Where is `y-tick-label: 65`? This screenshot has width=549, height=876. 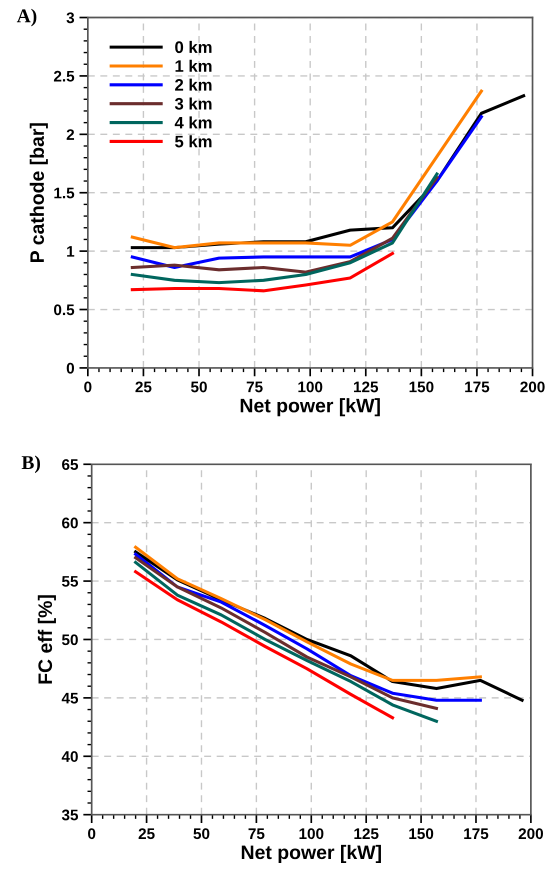 y-tick-label: 65 is located at coordinates (70, 464).